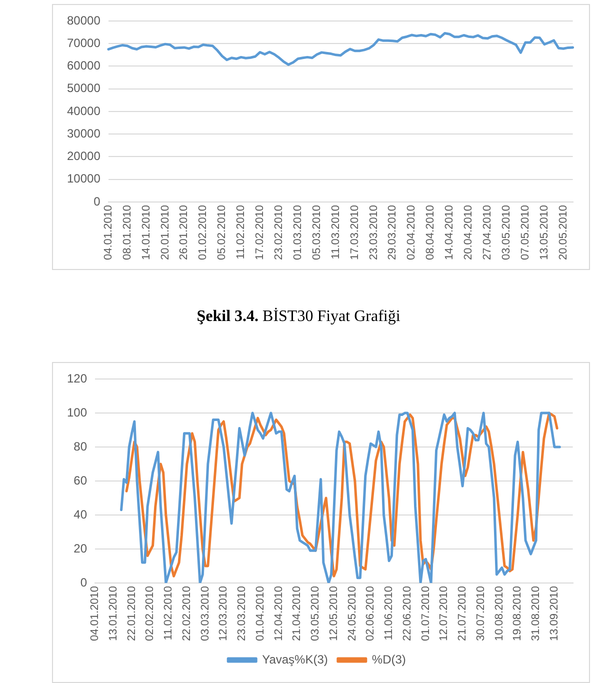  What do you see at coordinates (81, 548) in the screenshot?
I see `y-tick-label: 20` at bounding box center [81, 548].